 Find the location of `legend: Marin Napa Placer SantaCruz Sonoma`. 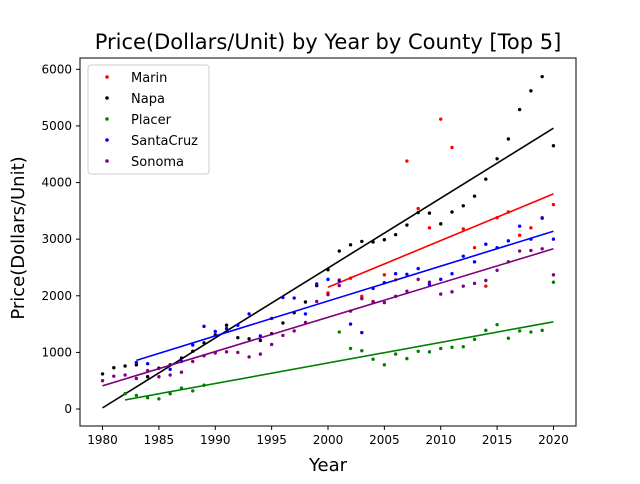

legend: Marin Napa Placer SantaCruz Sonoma is located at coordinates (148, 119).